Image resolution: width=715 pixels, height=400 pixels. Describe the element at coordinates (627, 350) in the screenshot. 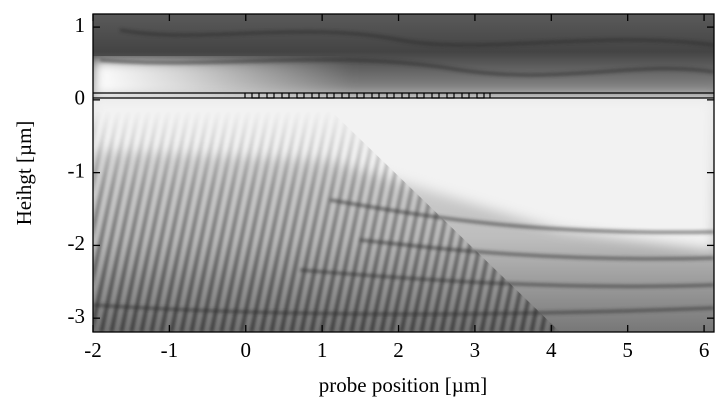

I see `x-tick-label: 5` at that location.